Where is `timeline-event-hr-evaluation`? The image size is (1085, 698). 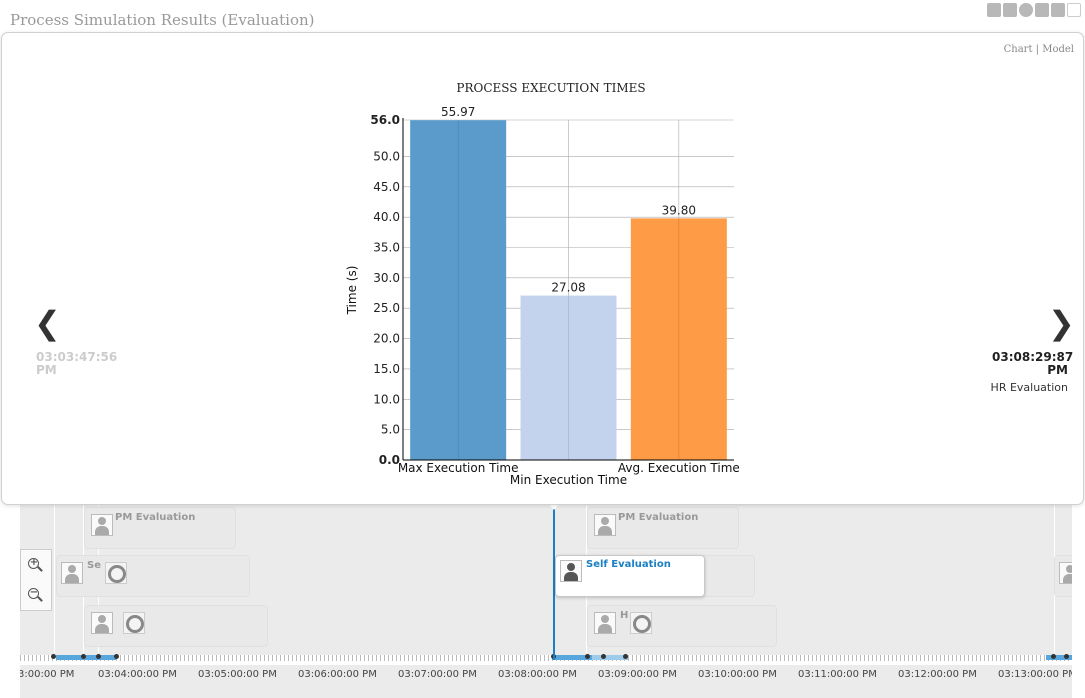 timeline-event-hr-evaluation is located at coordinates (176, 626).